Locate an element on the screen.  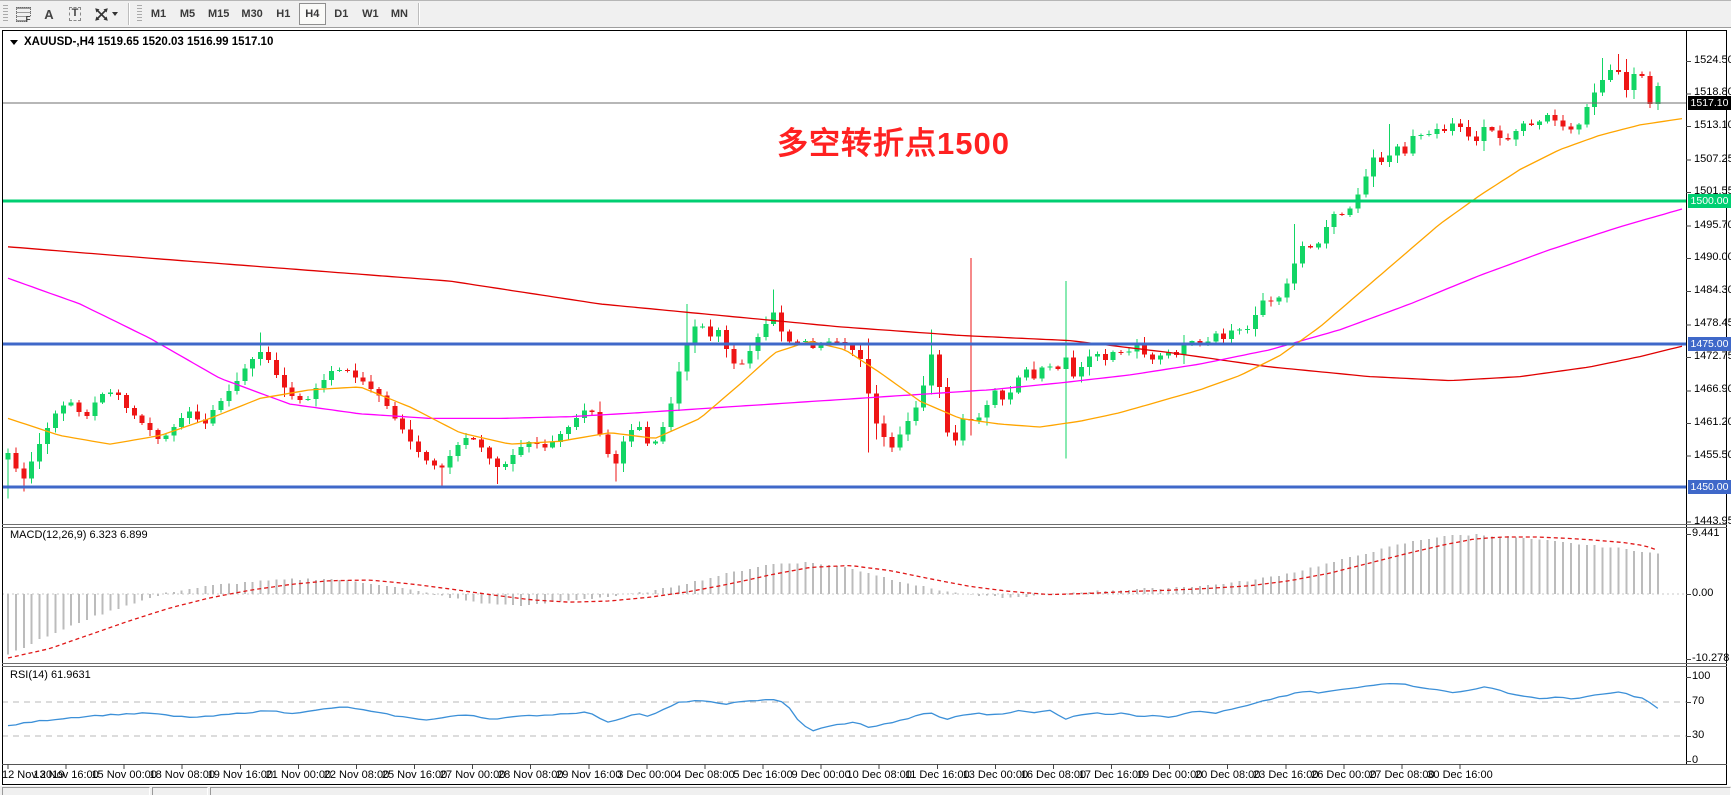
date-axis-label: 10 Dec 08:00 is located at coordinates (879, 775).